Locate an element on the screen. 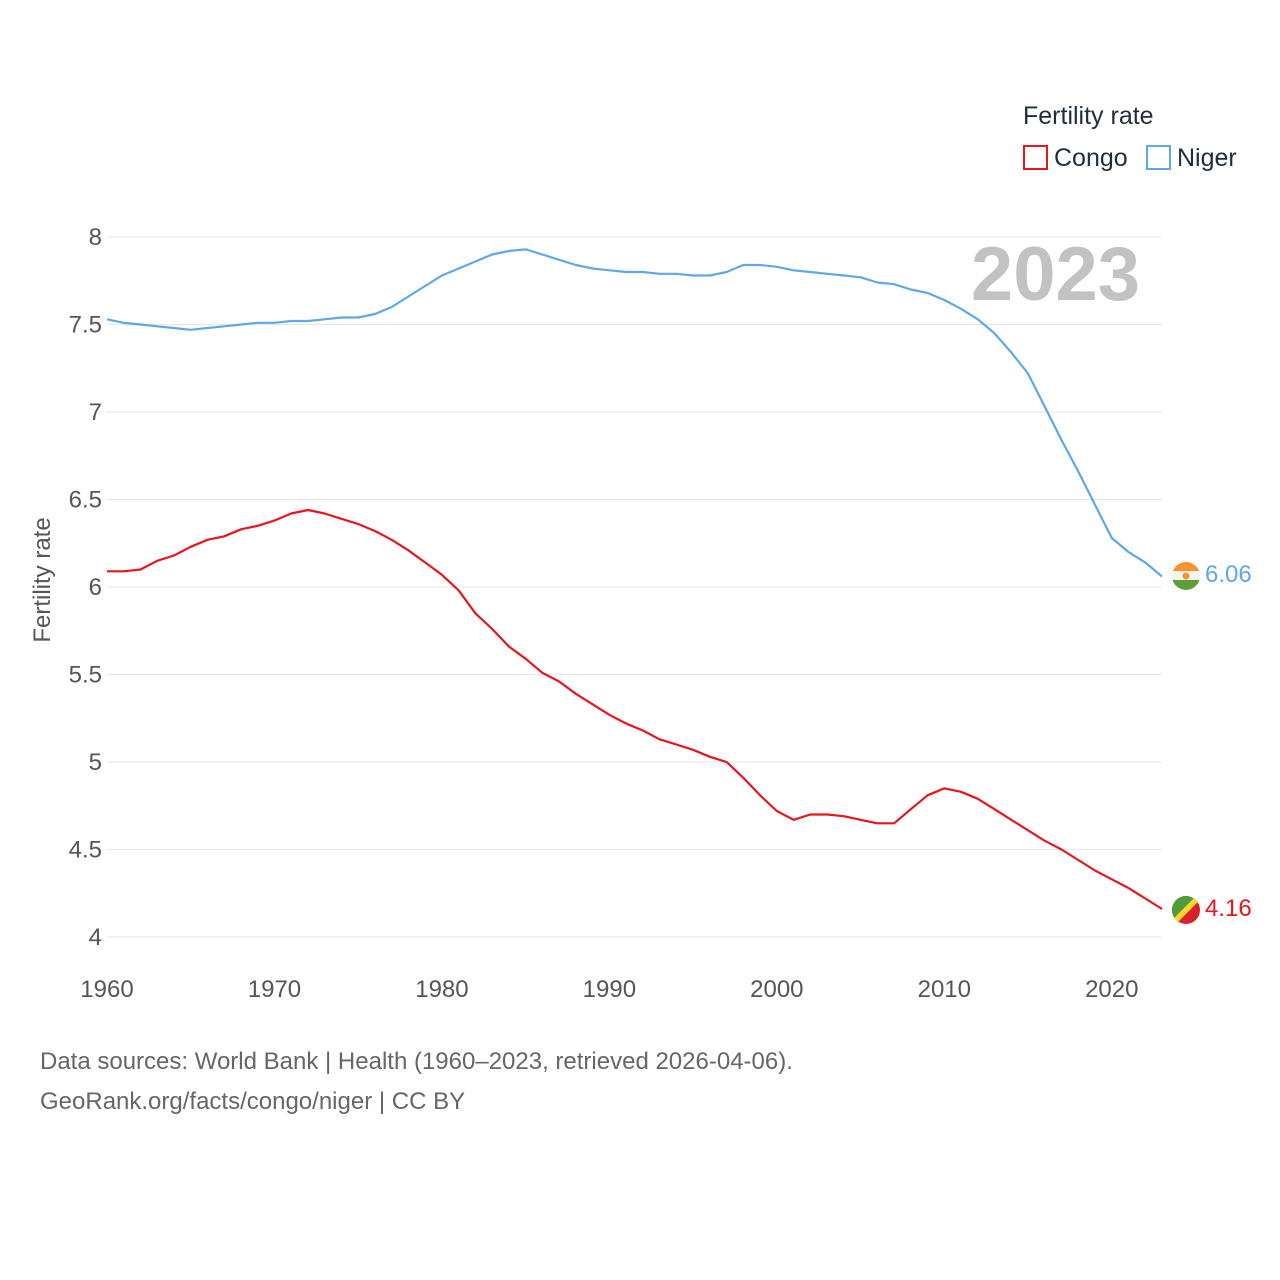  x-tick-label: 1980 is located at coordinates (441, 989).